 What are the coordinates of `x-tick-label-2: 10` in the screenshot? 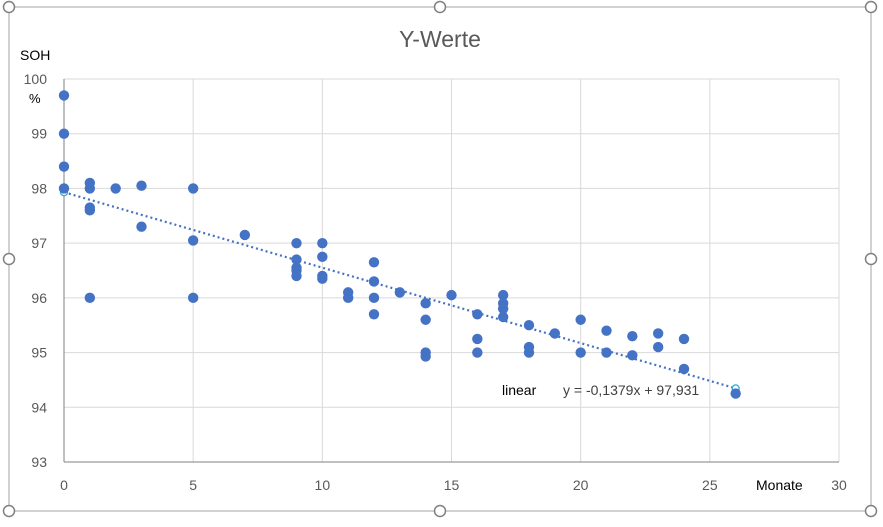 It's located at (323, 485).